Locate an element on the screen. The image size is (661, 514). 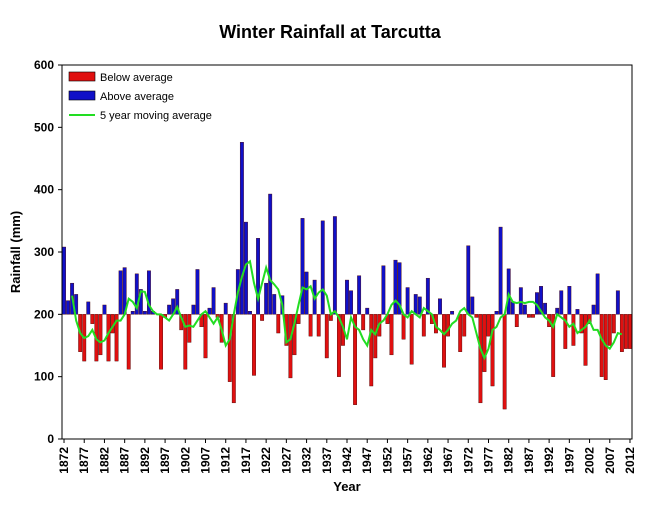
x-axis-label: Year is located at coordinates (346, 486).